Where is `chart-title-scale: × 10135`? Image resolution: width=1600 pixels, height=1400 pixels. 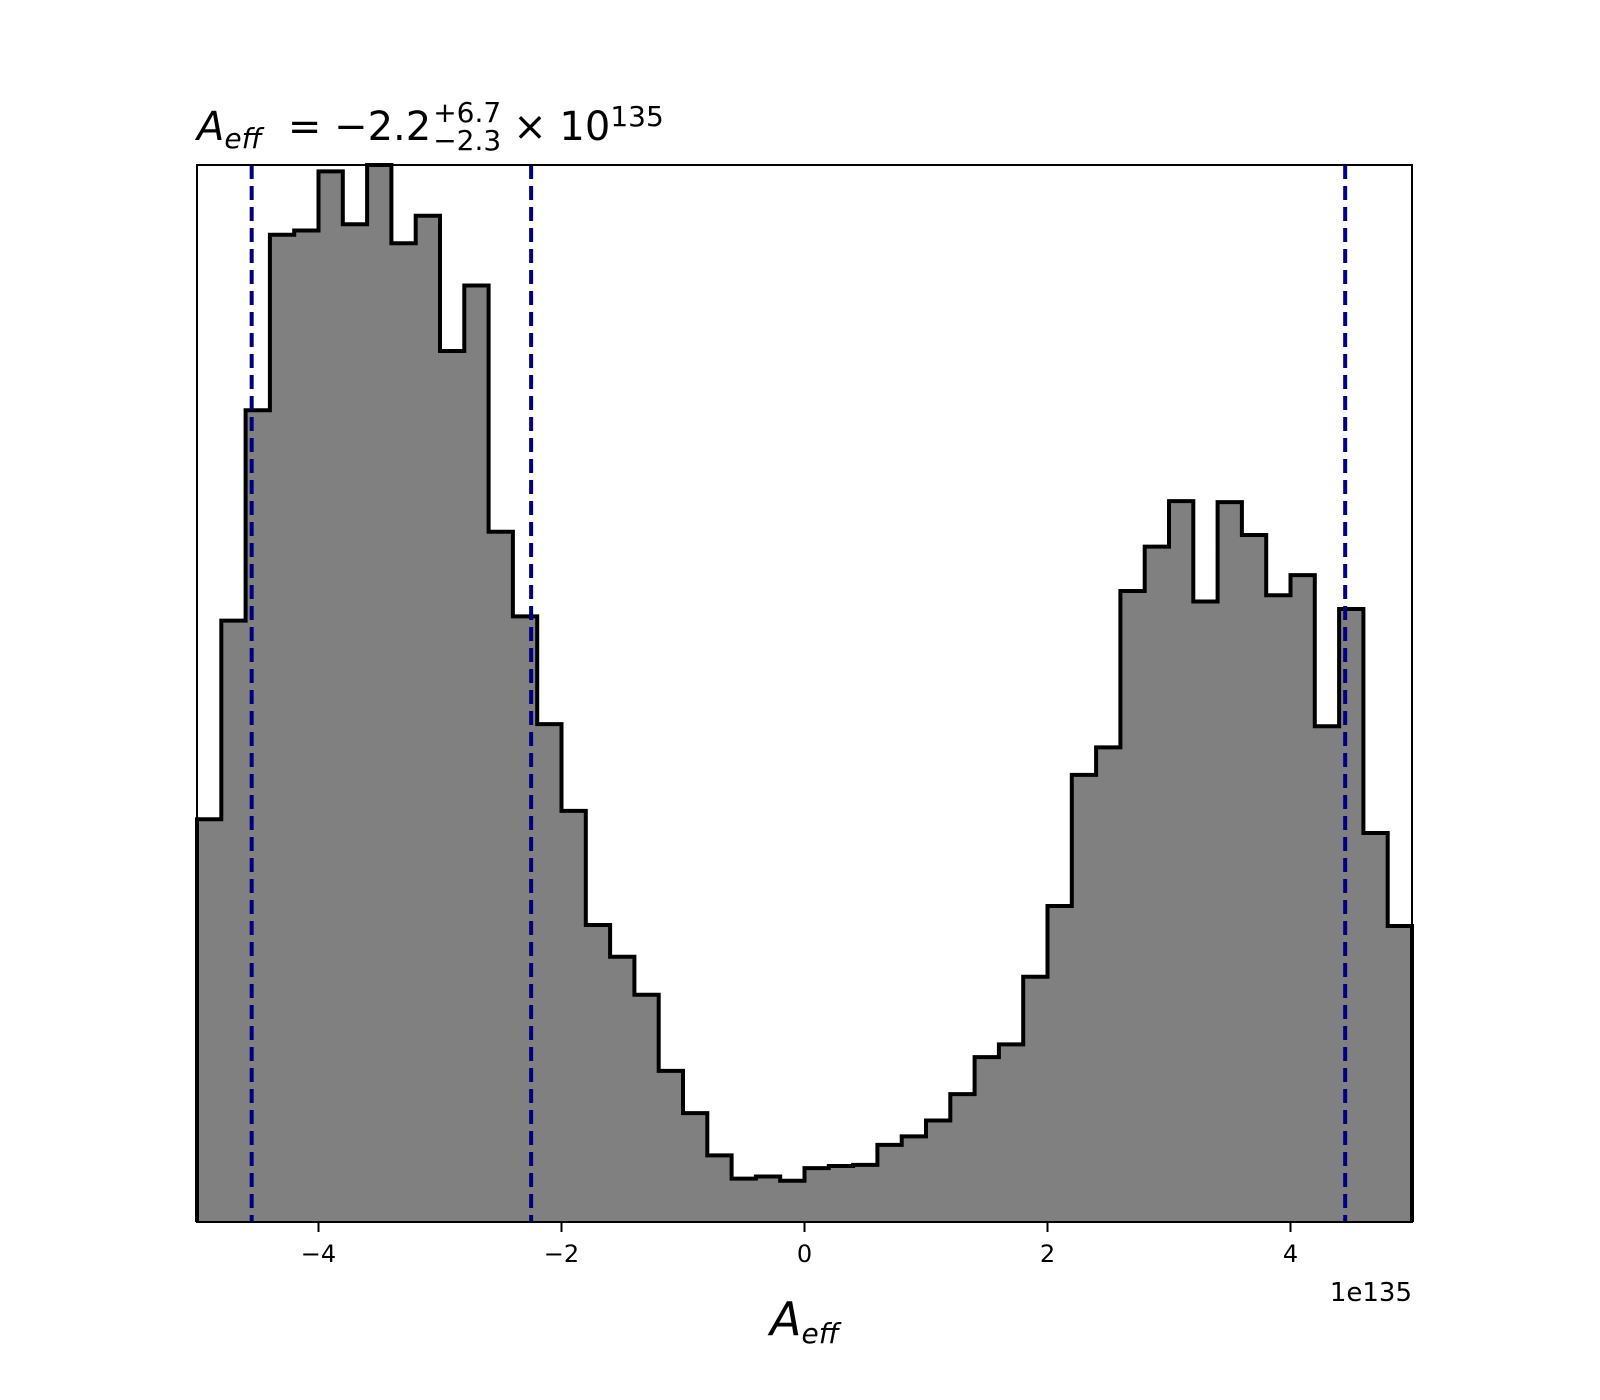 chart-title-scale: × 10135 is located at coordinates (588, 125).